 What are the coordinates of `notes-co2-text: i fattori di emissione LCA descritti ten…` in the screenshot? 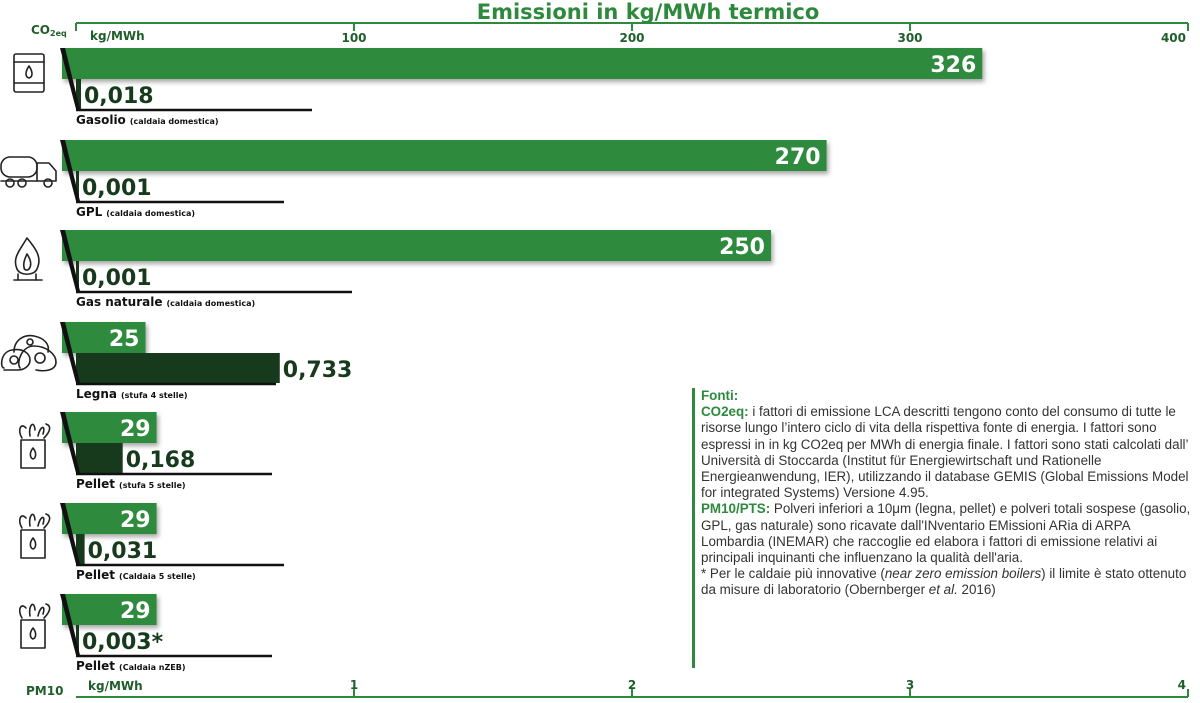 It's located at (945, 452).